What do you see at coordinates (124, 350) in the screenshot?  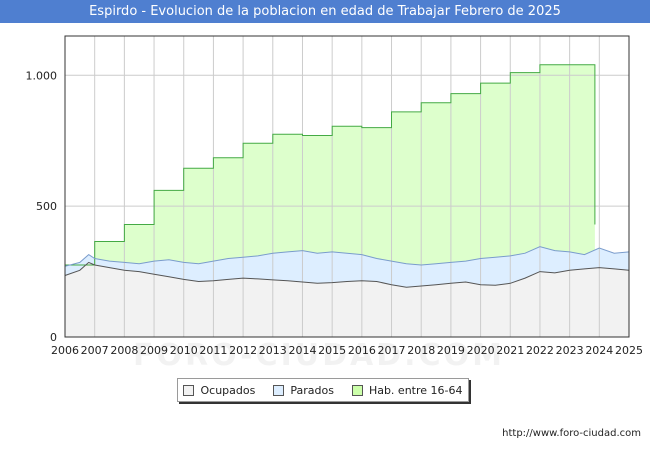 I see `x-tick-label: 2008` at bounding box center [124, 350].